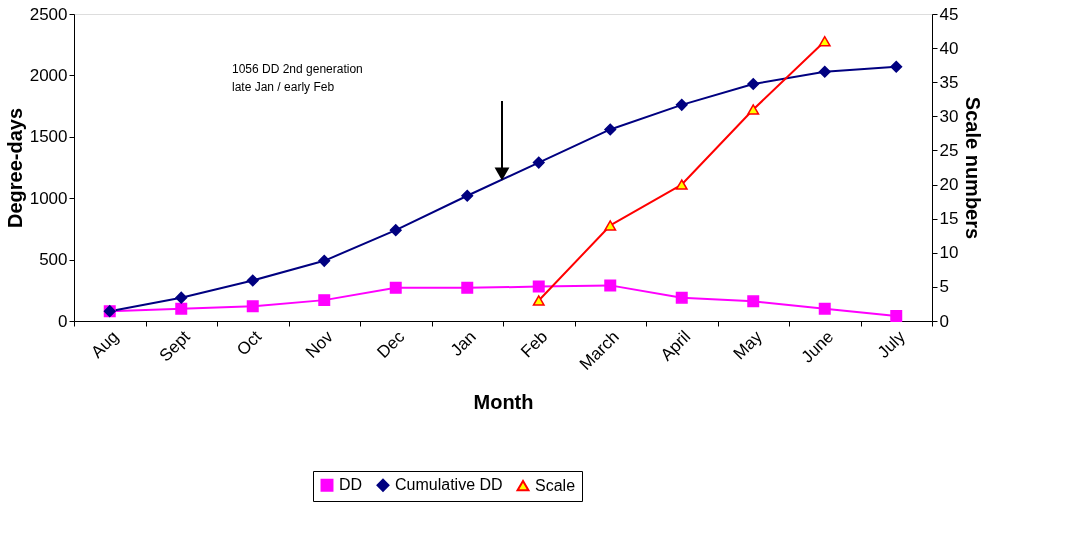 This screenshot has height=560, width=1075. I want to click on legend-label: Scale, so click(555, 485).